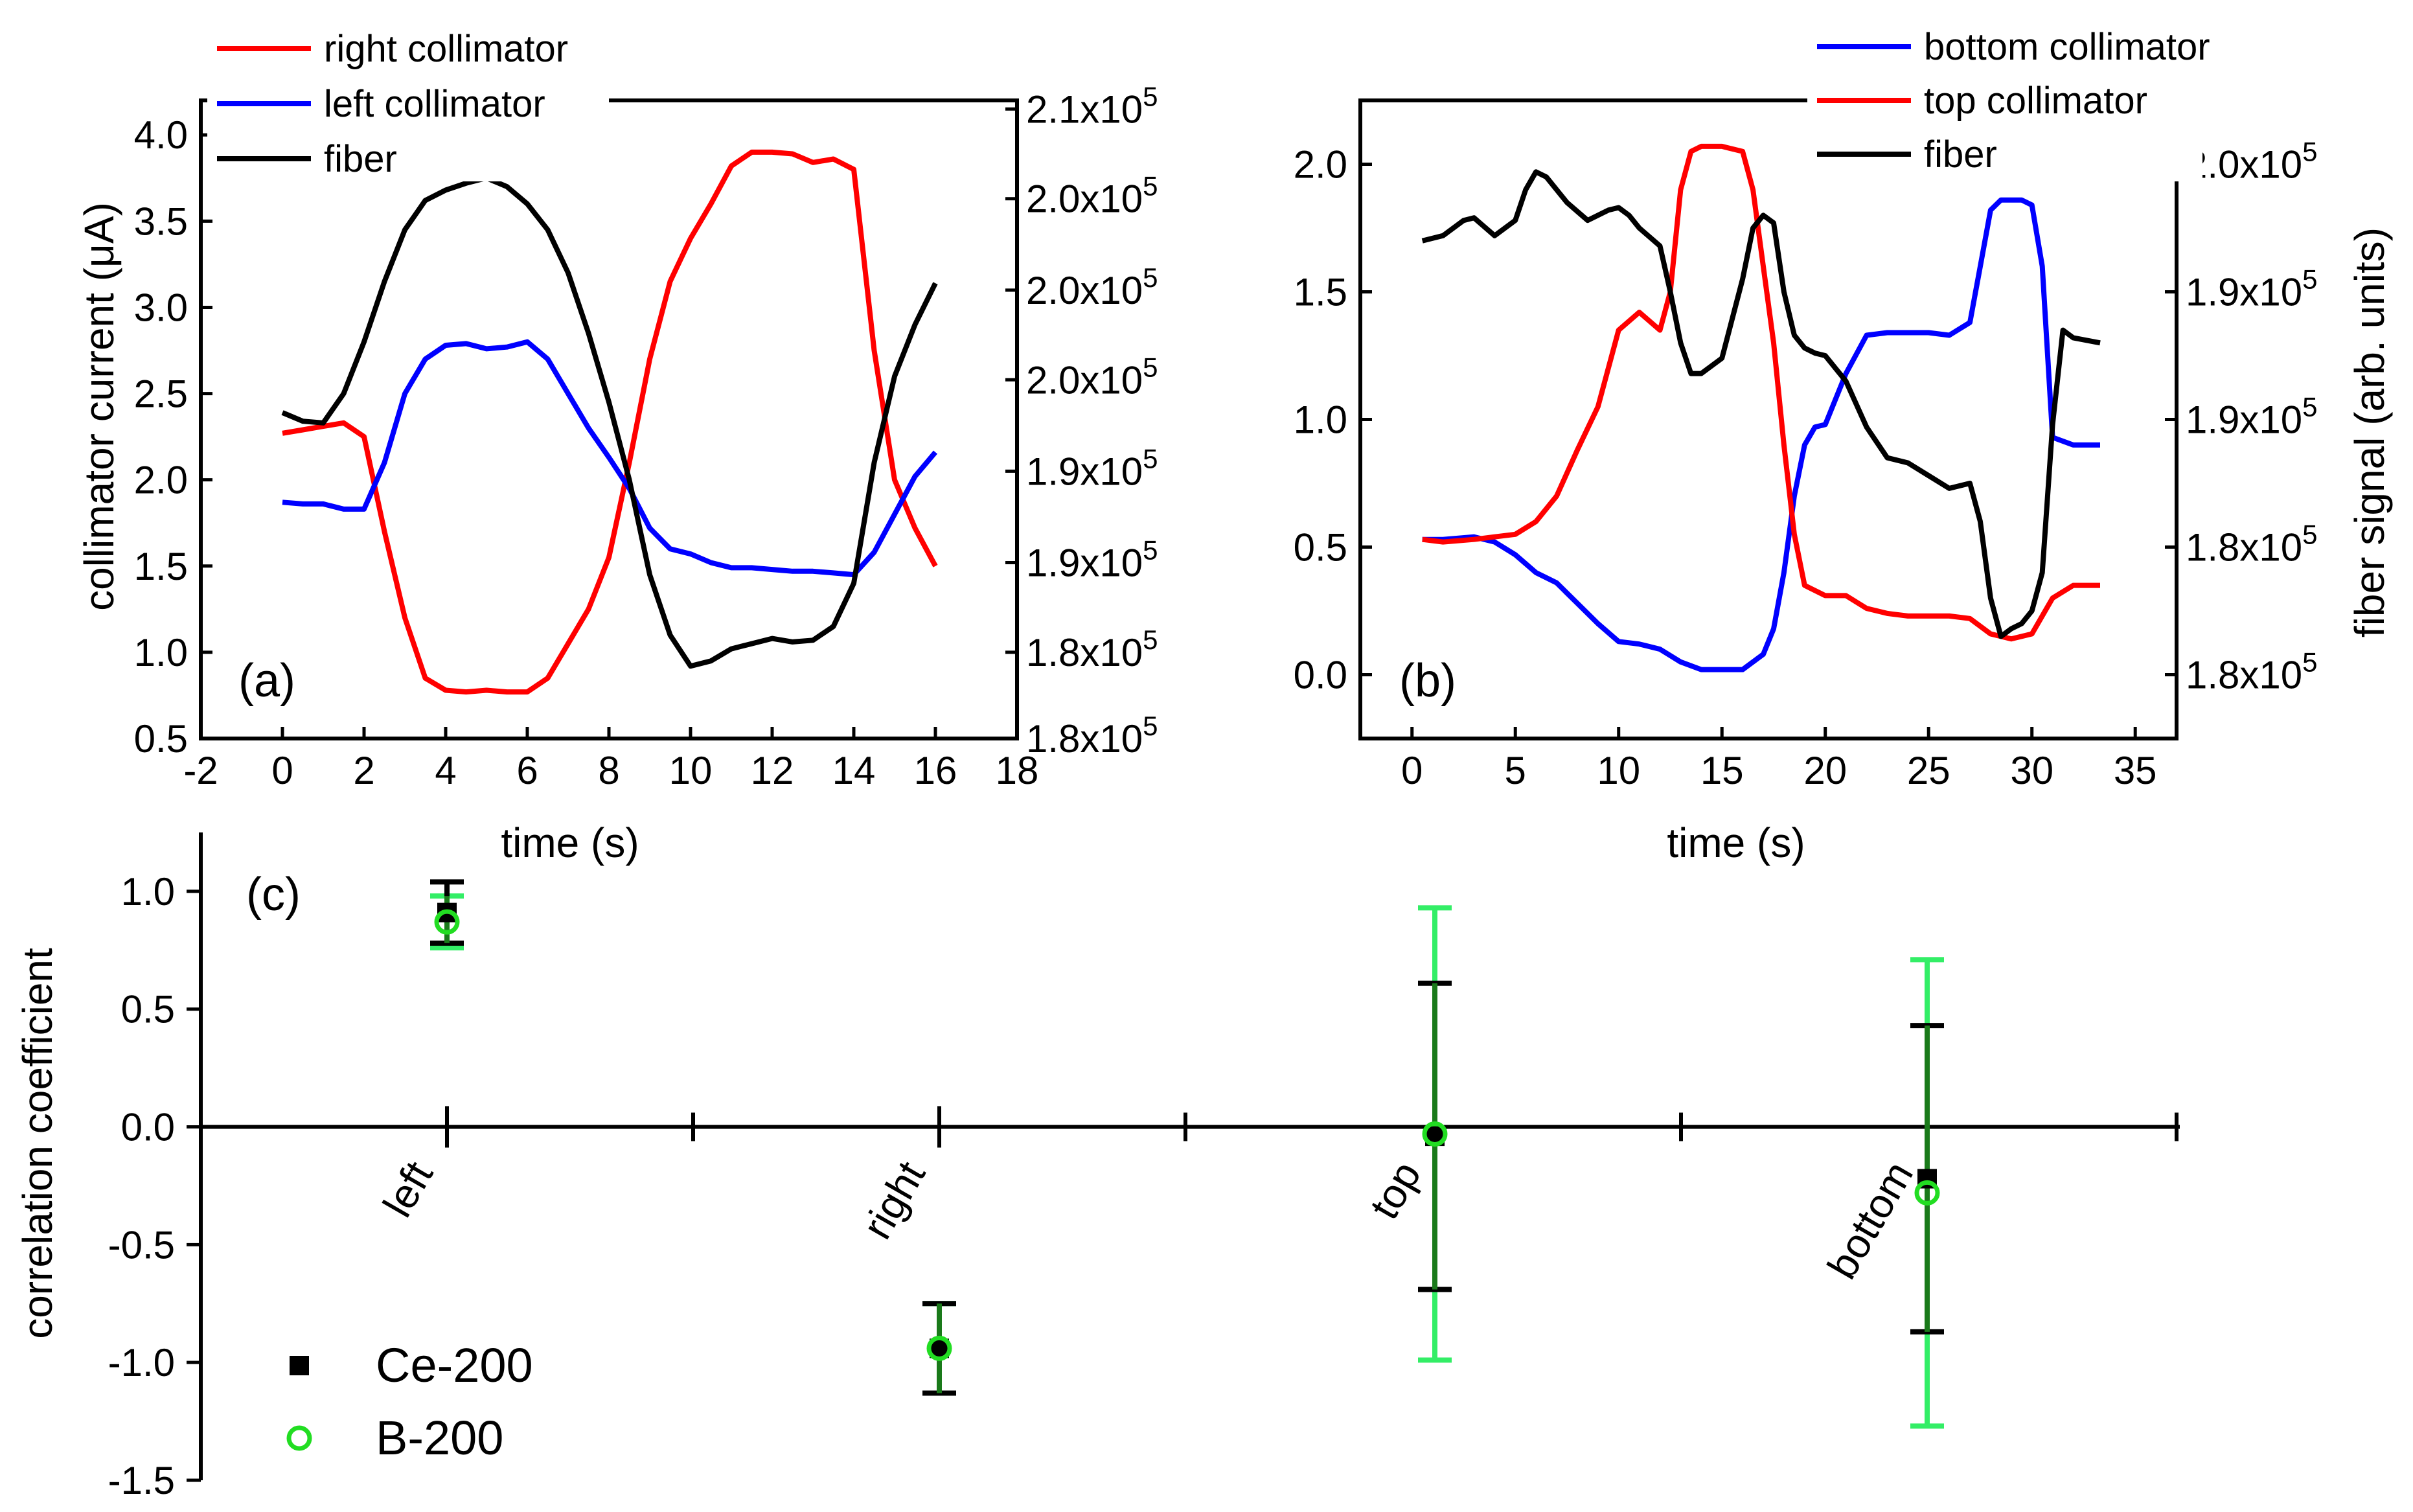 The image size is (2413, 1512). Describe the element at coordinates (1618, 770) in the screenshot. I see `panel-b-x-tick-label: 10` at that location.